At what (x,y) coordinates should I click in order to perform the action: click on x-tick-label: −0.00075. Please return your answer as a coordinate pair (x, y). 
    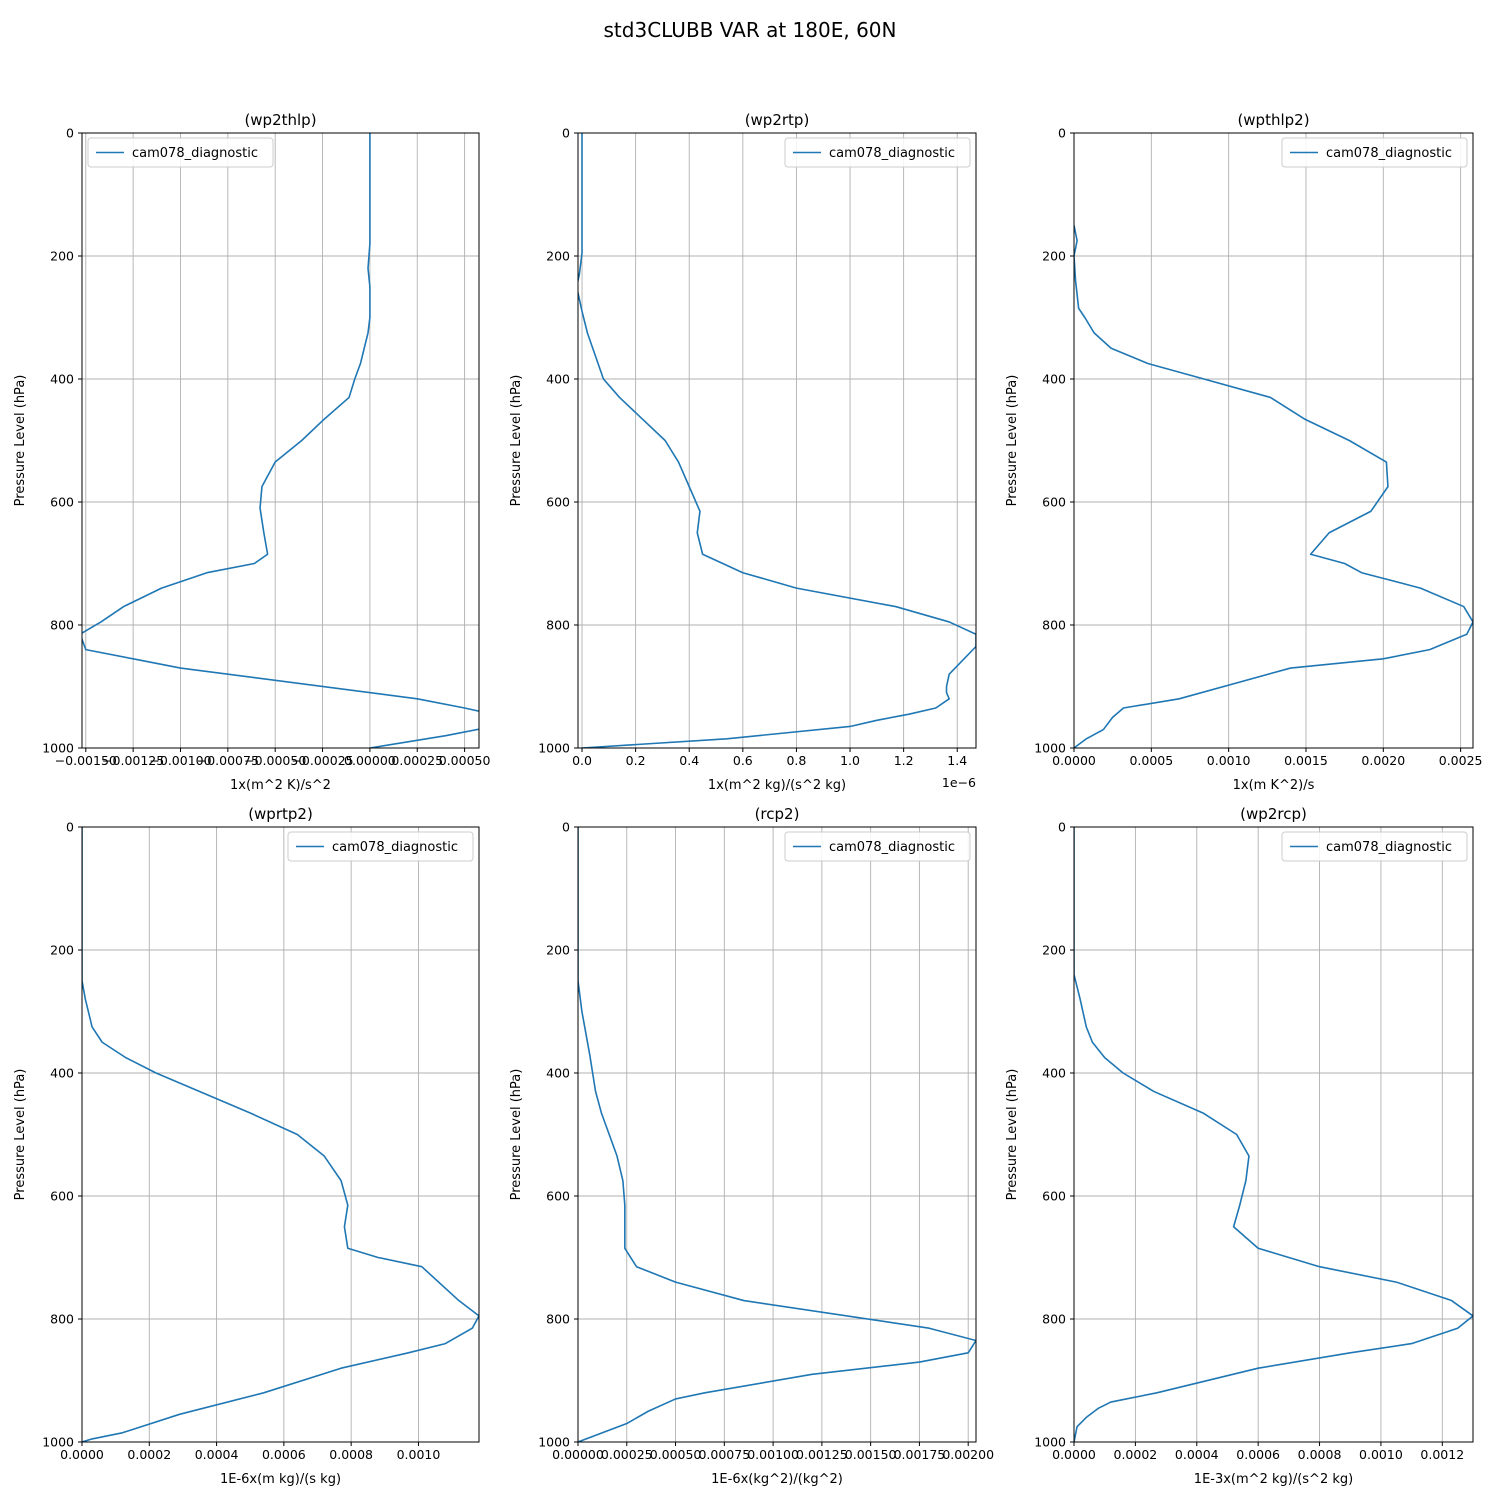
    Looking at the image, I should click on (228, 760).